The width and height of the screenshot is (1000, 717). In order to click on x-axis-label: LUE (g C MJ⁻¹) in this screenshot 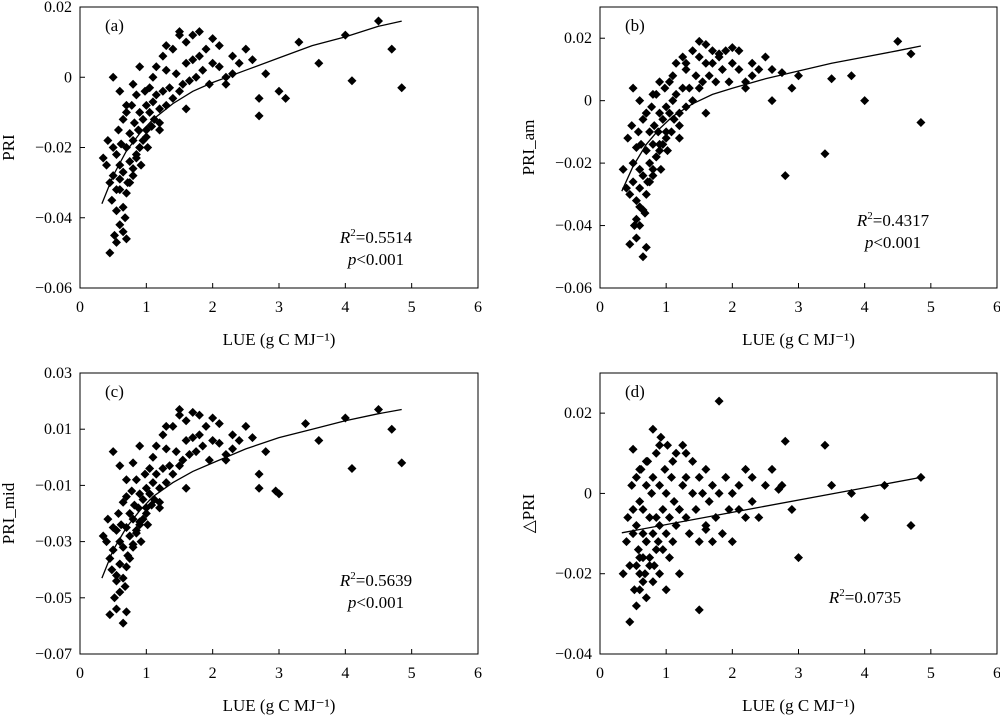, I will do `click(279, 339)`.